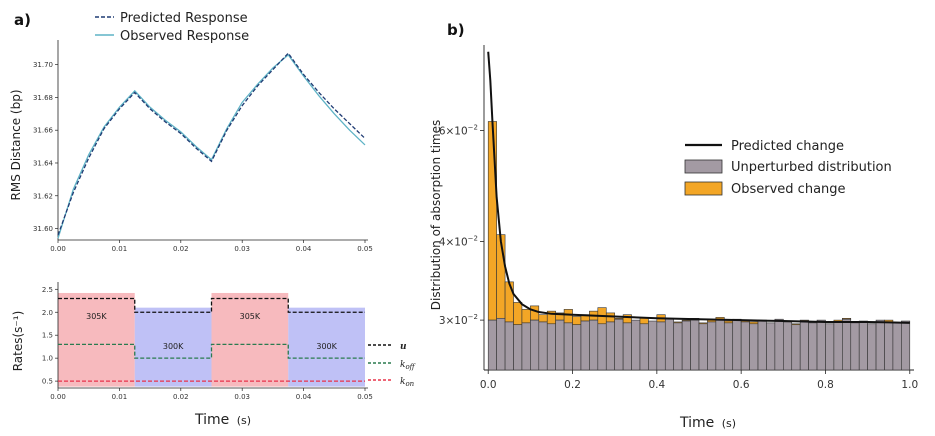  I want to click on rms-ytick-label: 31.68, so click(43, 98).